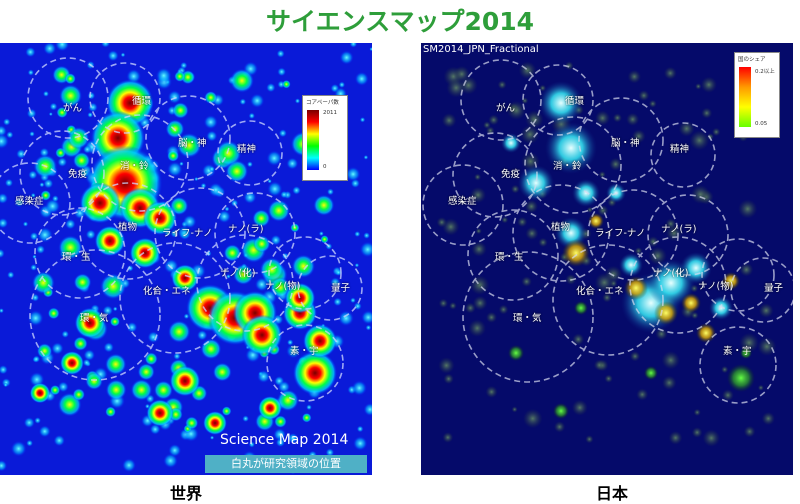 The image size is (800, 504). I want to click on world-area-label: 環・気, so click(94, 318).